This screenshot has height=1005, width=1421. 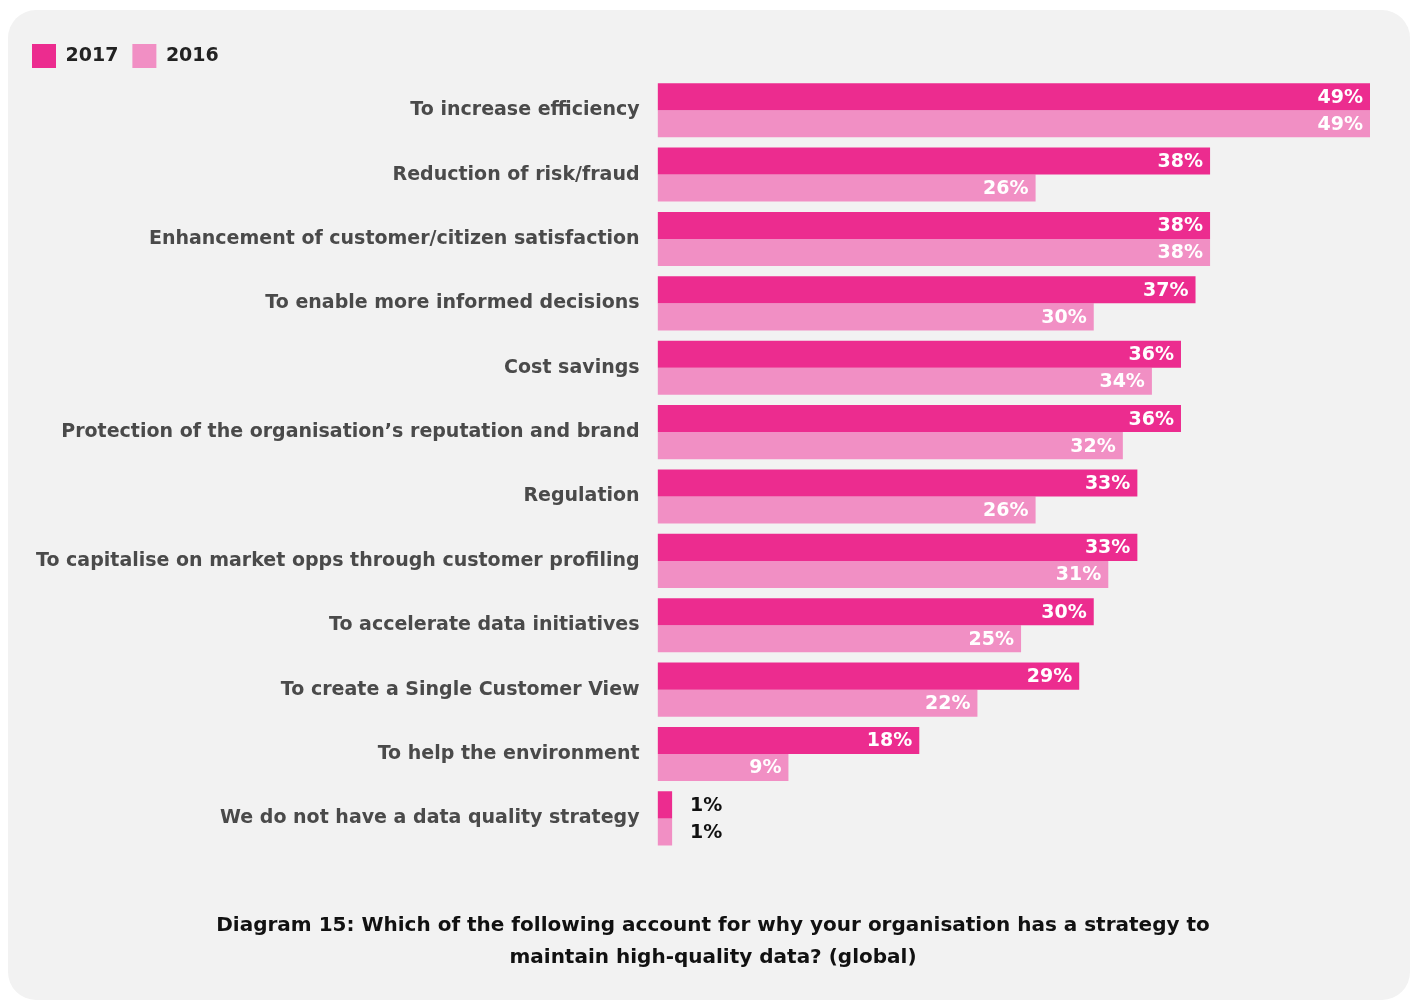 I want to click on y-tick-label: To capitalise on market opps through customer profiling, so click(x=338, y=558).